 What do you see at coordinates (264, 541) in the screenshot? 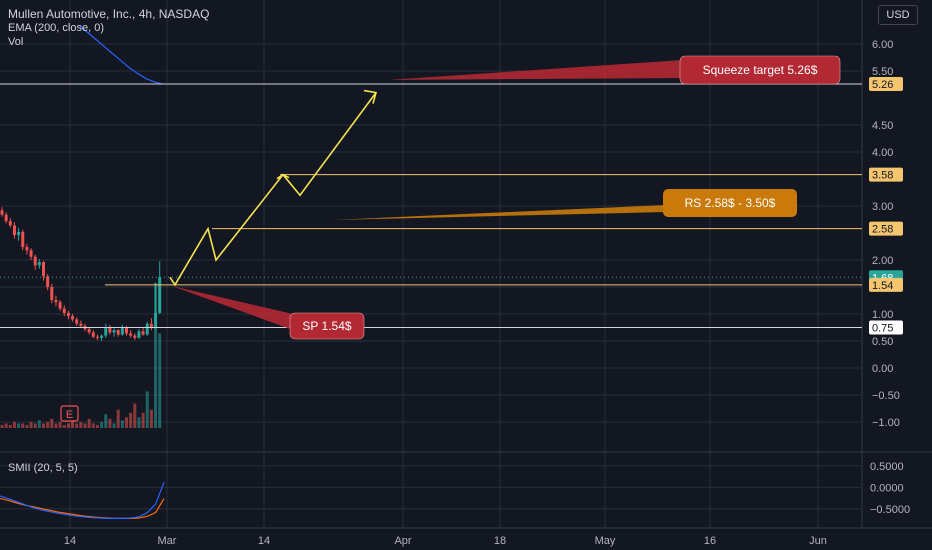
I see `x-axis-tick-label: 14` at bounding box center [264, 541].